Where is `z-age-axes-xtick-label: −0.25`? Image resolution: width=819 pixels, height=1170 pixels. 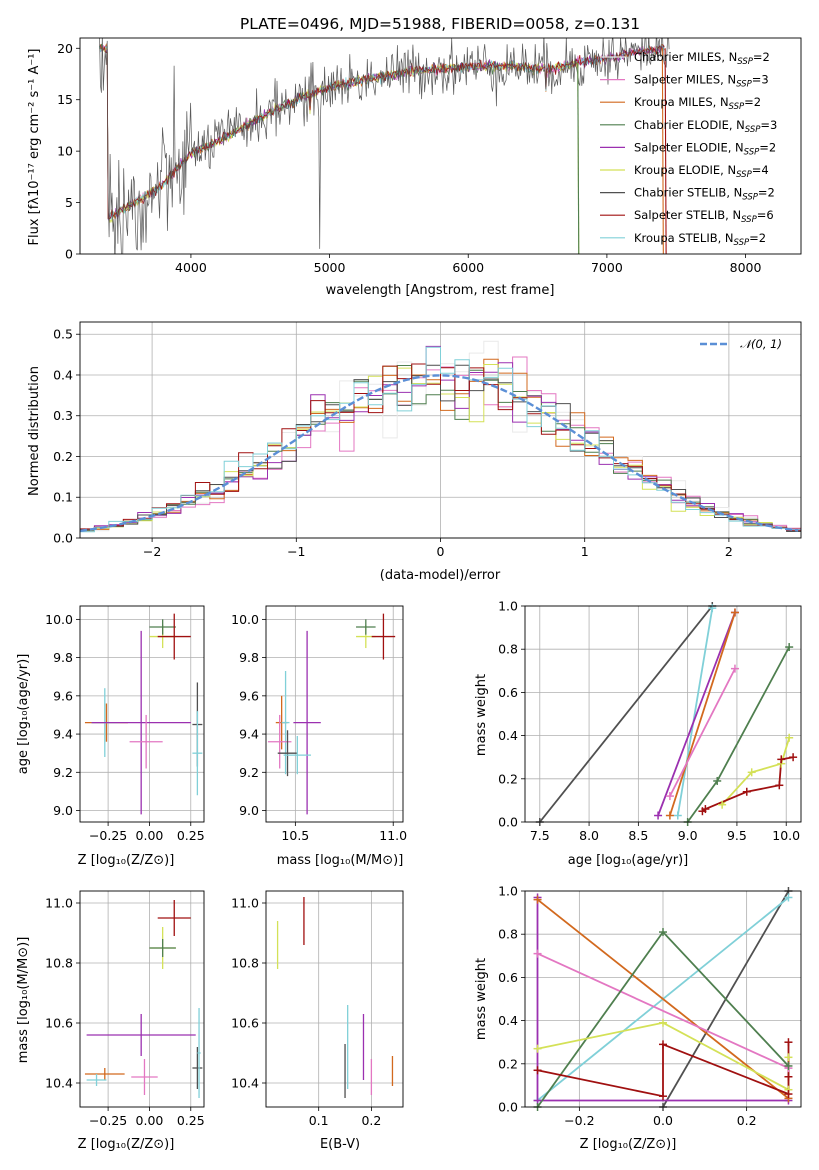 z-age-axes-xtick-label: −0.25 is located at coordinates (108, 835).